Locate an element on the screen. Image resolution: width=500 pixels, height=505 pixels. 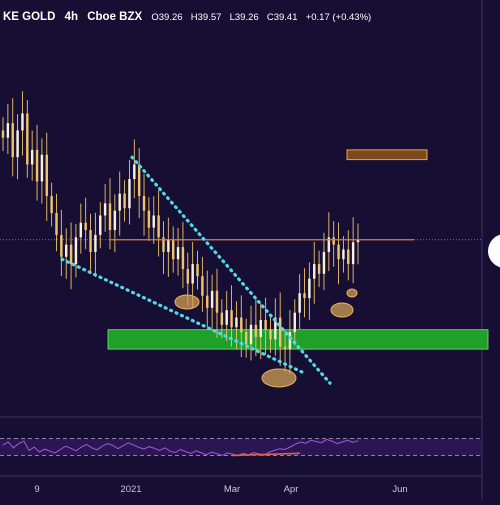
interval-label: 4h is located at coordinates (71, 17).